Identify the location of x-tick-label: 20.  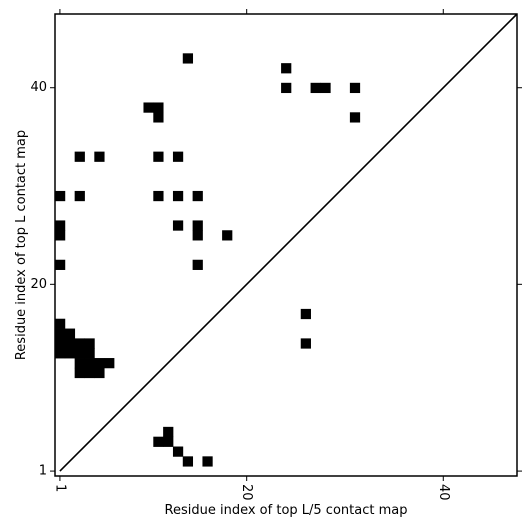
(246, 492).